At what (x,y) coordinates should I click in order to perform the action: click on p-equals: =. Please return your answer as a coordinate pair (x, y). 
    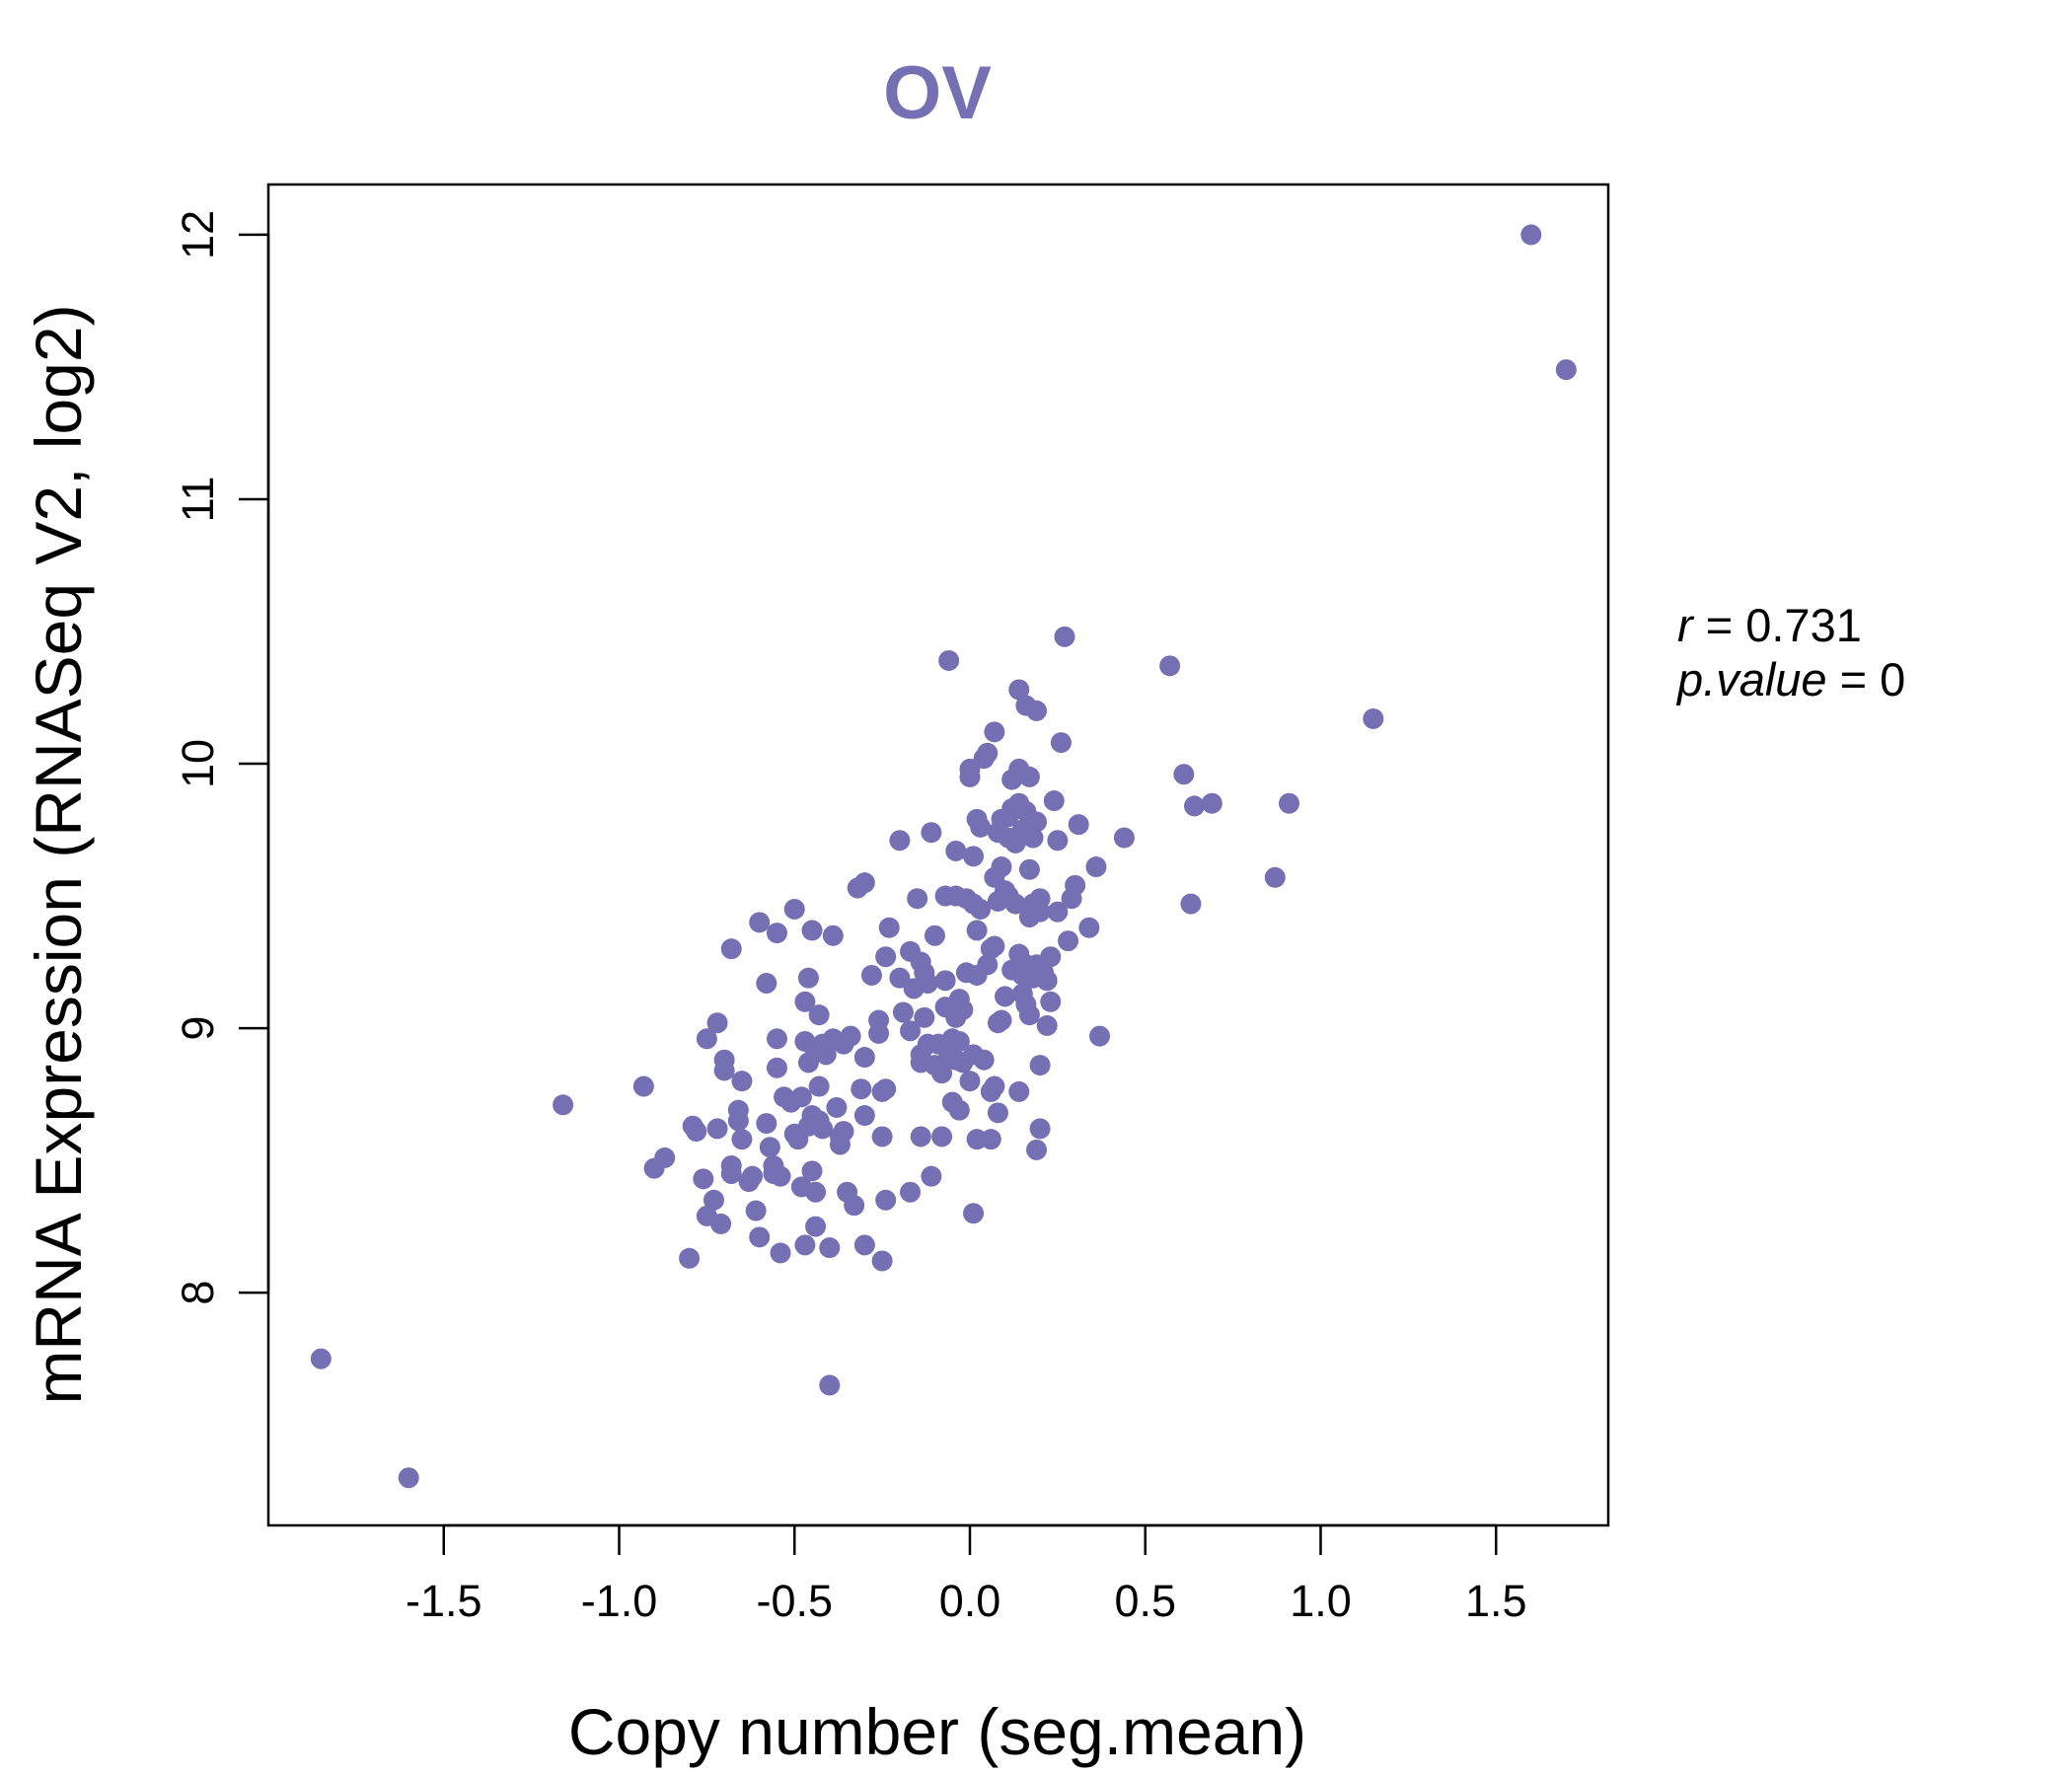
    Looking at the image, I should click on (1854, 679).